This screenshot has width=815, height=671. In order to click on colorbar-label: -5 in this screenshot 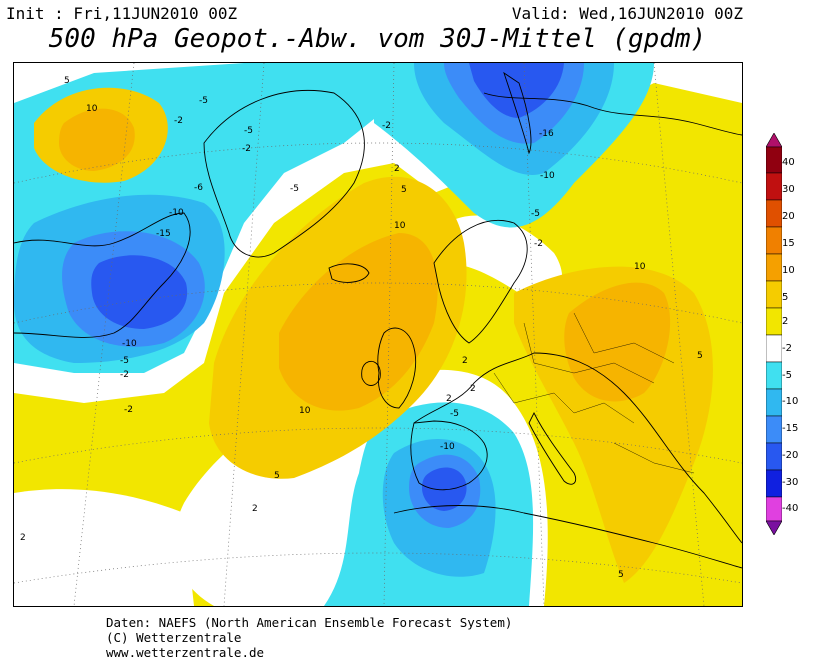, I will do `click(787, 375)`.